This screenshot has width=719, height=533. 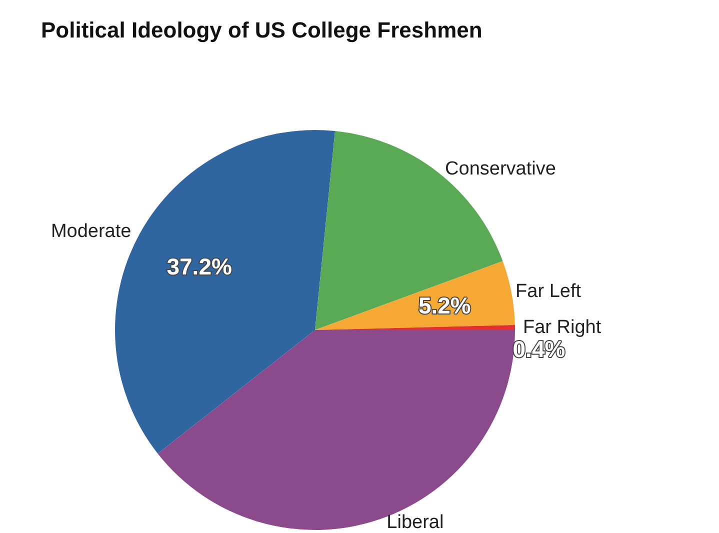 What do you see at coordinates (444, 305) in the screenshot?
I see `data-label: 5.2%` at bounding box center [444, 305].